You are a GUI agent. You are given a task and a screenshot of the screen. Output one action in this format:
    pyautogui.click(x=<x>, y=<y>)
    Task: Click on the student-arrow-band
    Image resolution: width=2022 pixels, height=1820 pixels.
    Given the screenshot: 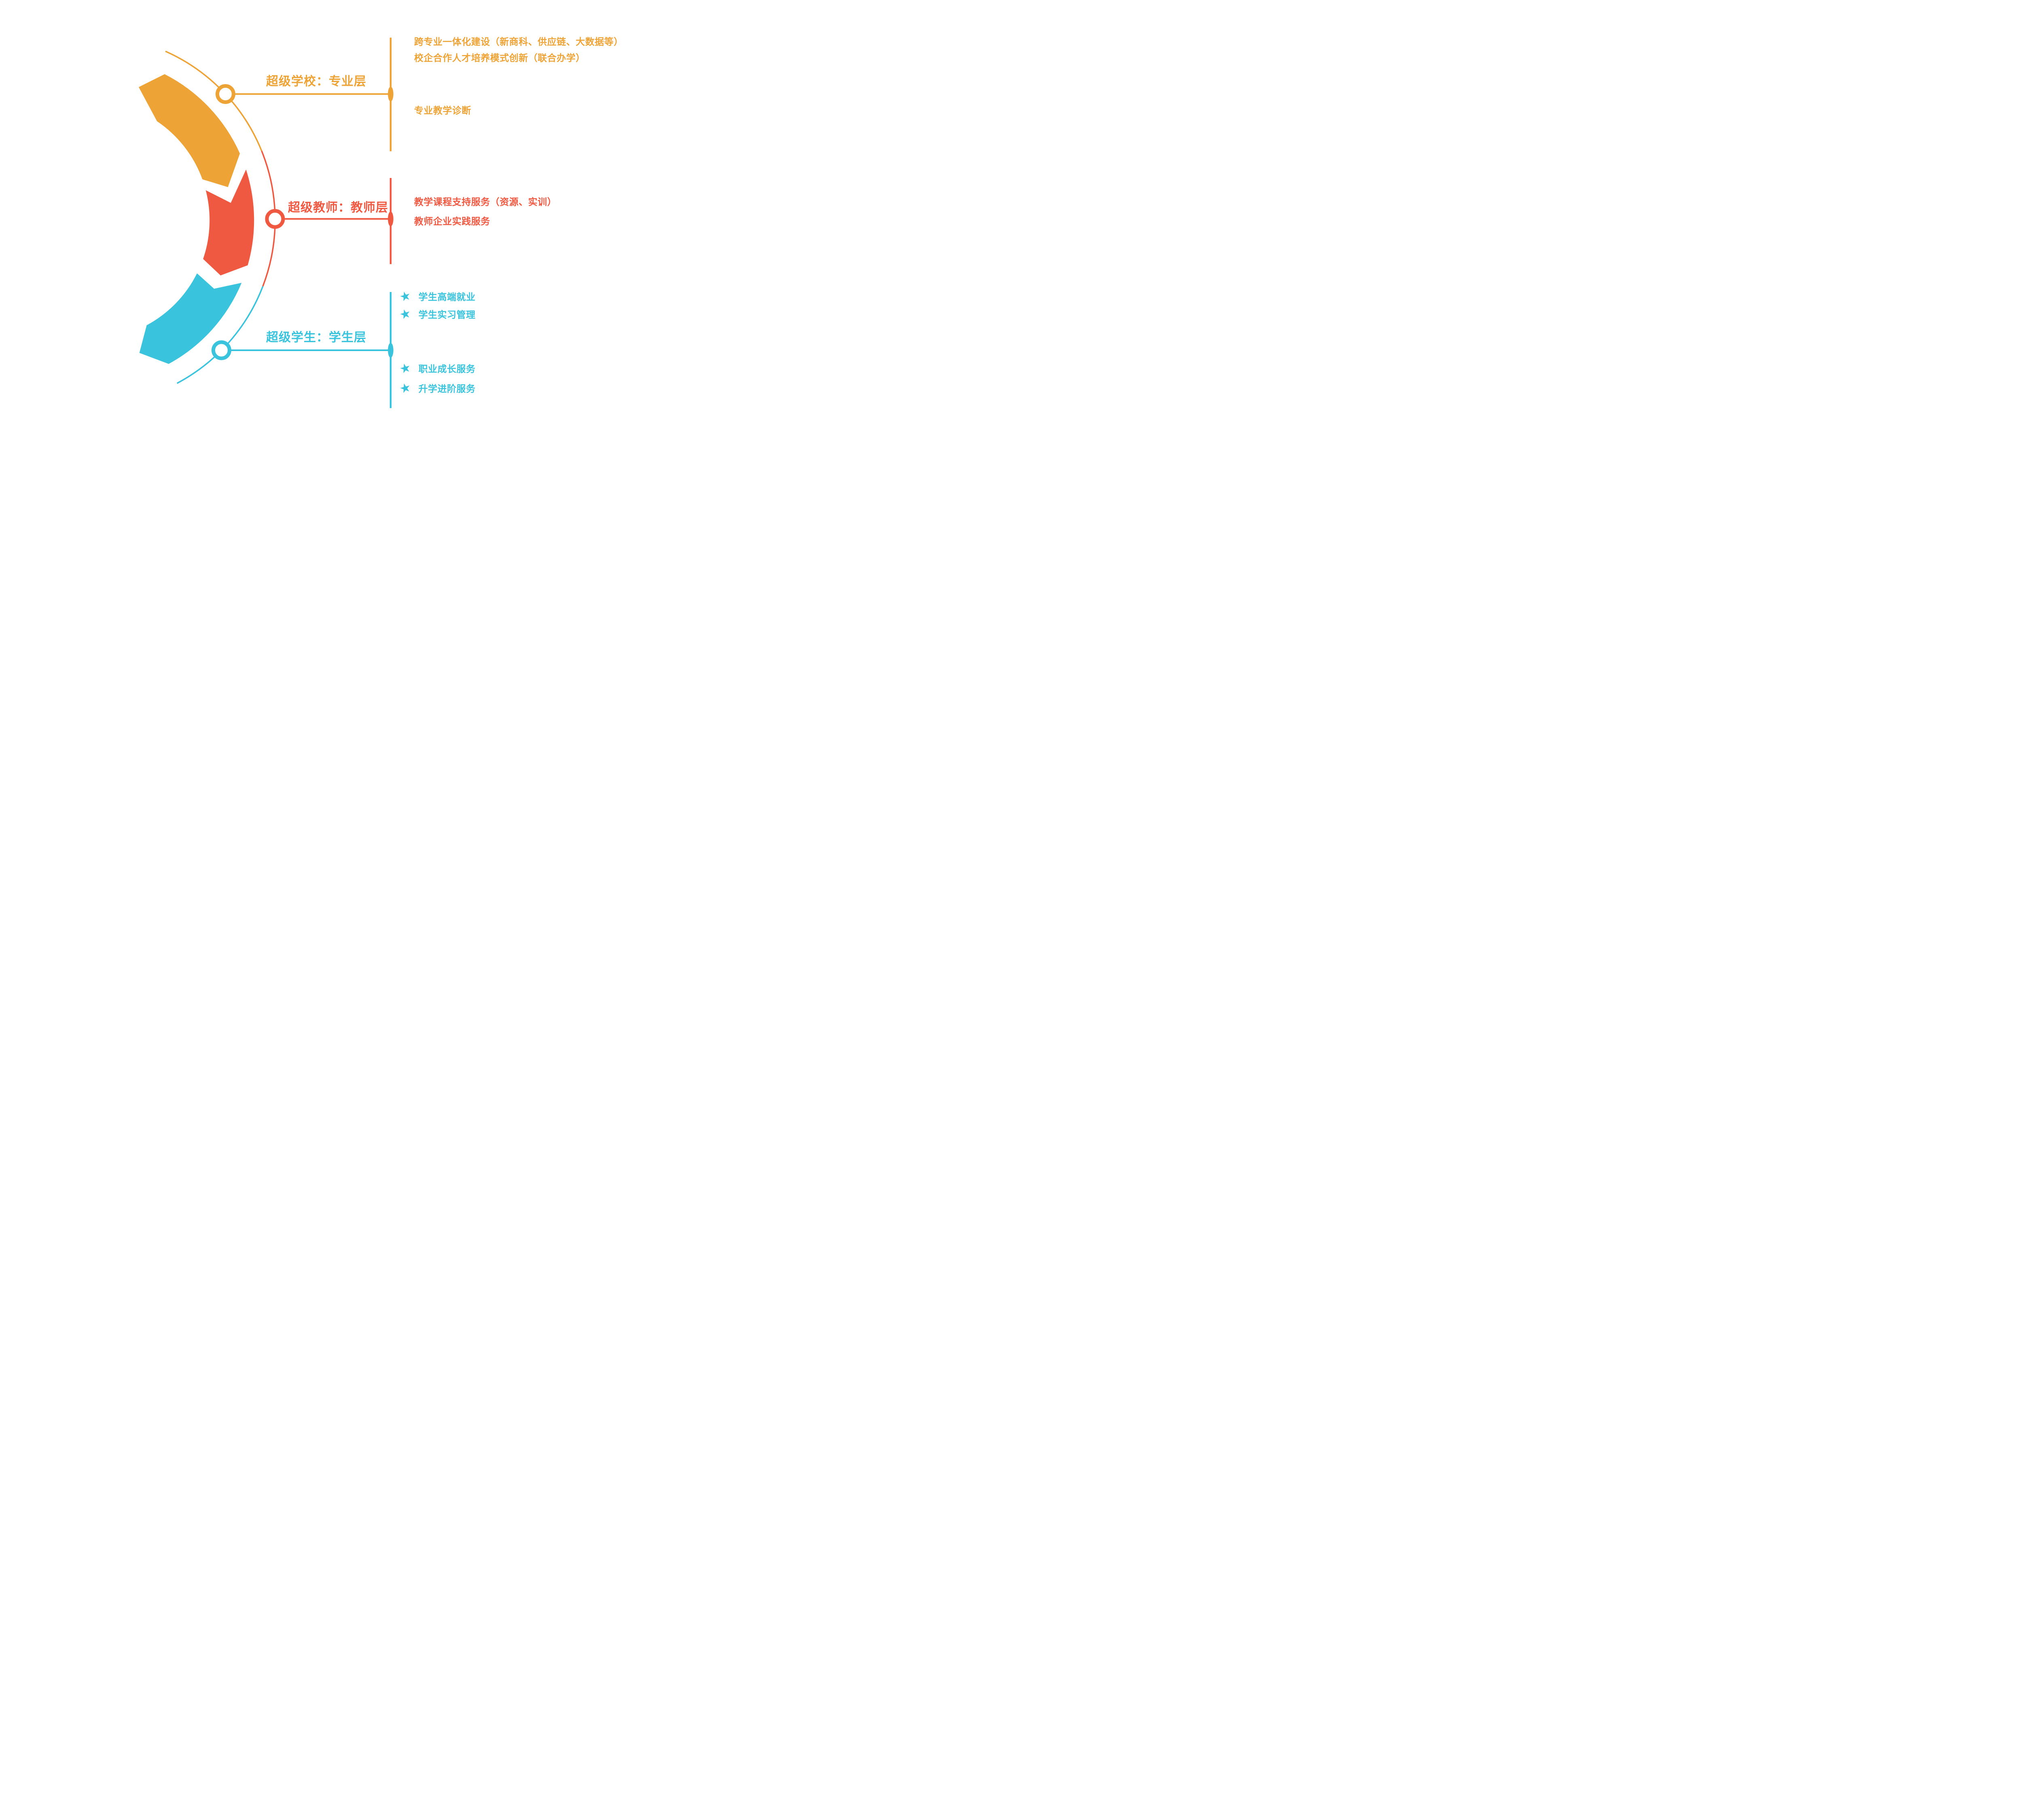 What is the action you would take?
    pyautogui.click(x=190, y=318)
    